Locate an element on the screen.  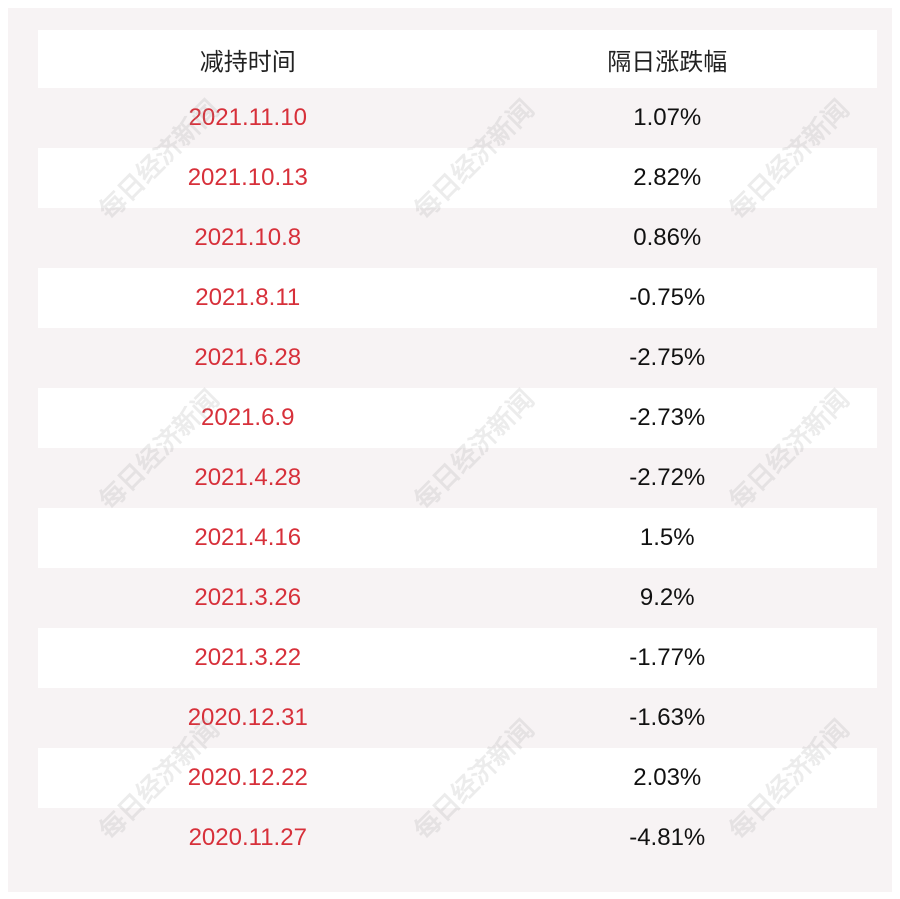
table-row: 2021.4.28 -2.72% is located at coordinates (457, 478).